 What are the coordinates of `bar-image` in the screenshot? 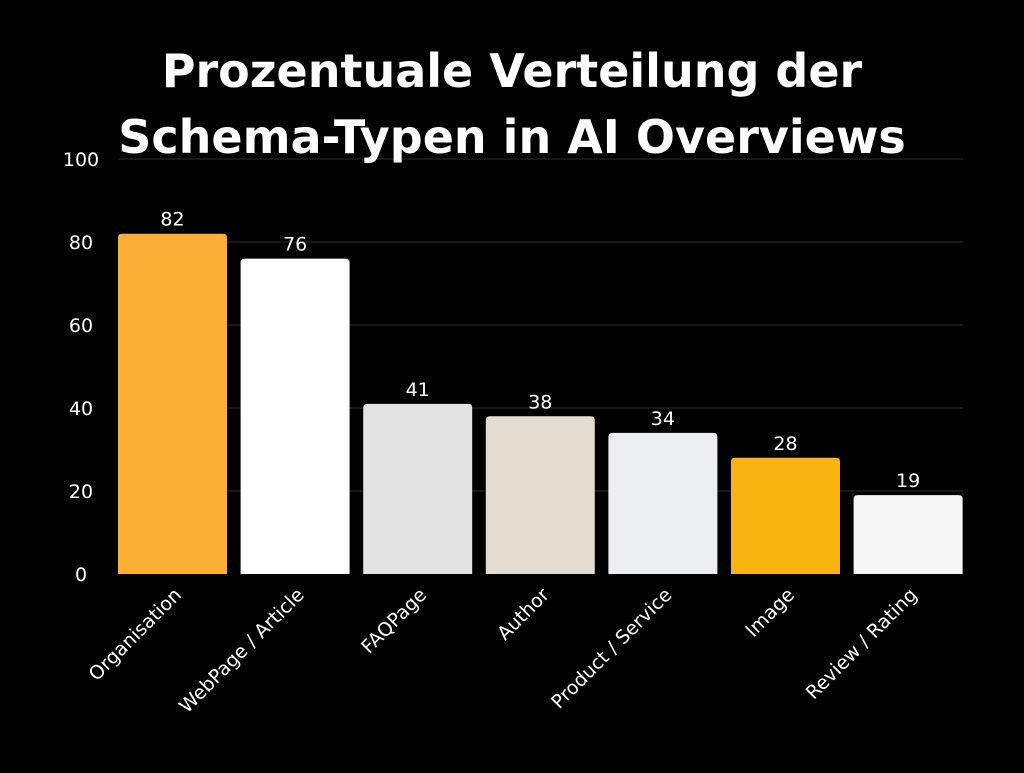 It's located at (785, 515).